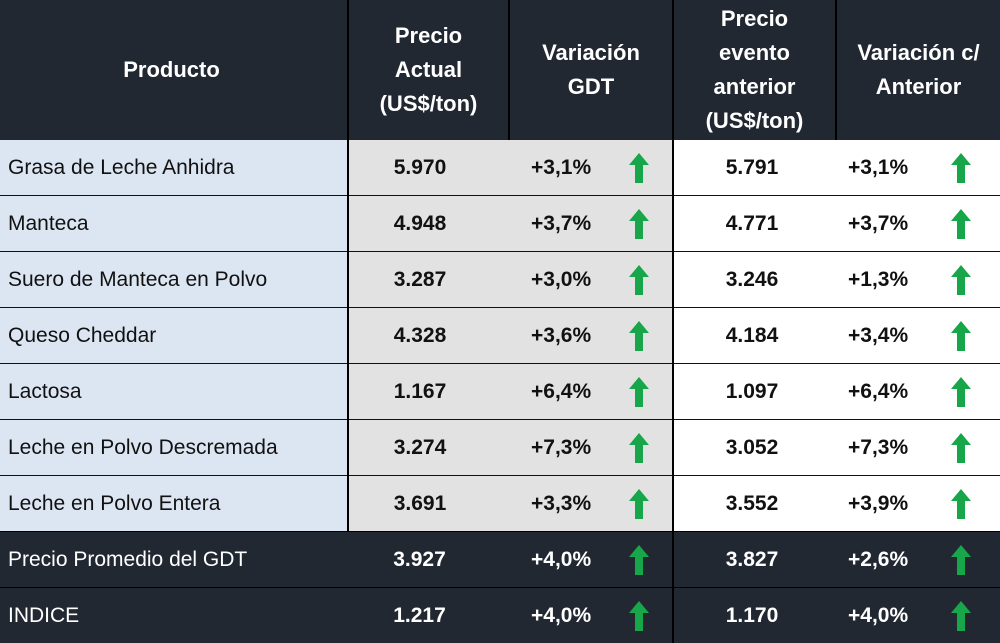 This screenshot has width=1000, height=643. I want to click on product-cell: Suero de Manteca en Polvo, so click(174, 280).